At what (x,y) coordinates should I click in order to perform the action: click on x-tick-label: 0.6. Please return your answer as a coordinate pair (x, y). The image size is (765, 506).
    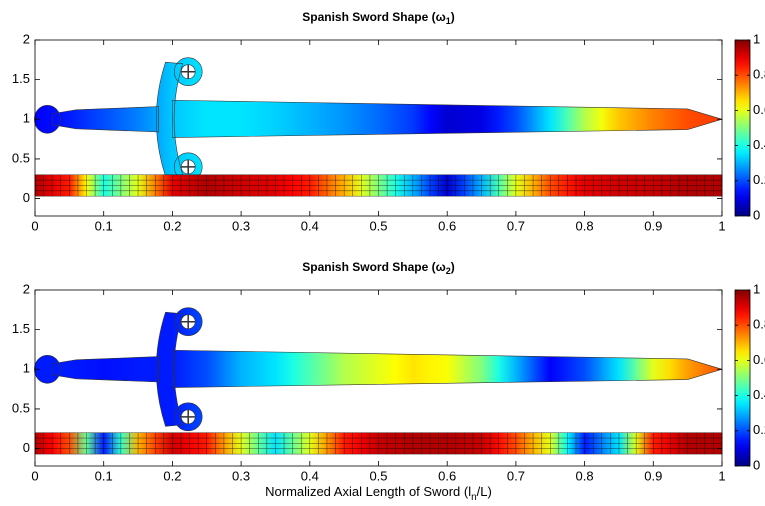
    Looking at the image, I should click on (447, 475).